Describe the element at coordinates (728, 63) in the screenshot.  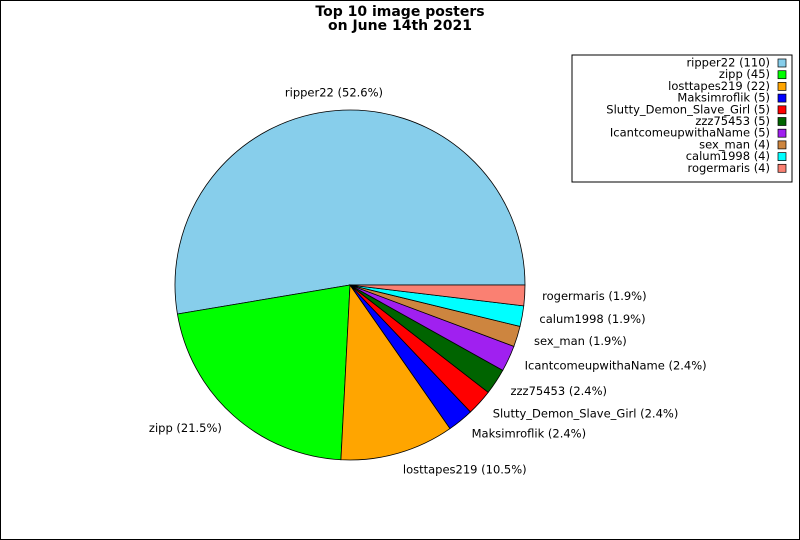
I see `legend-label: ripper22 (110)` at that location.